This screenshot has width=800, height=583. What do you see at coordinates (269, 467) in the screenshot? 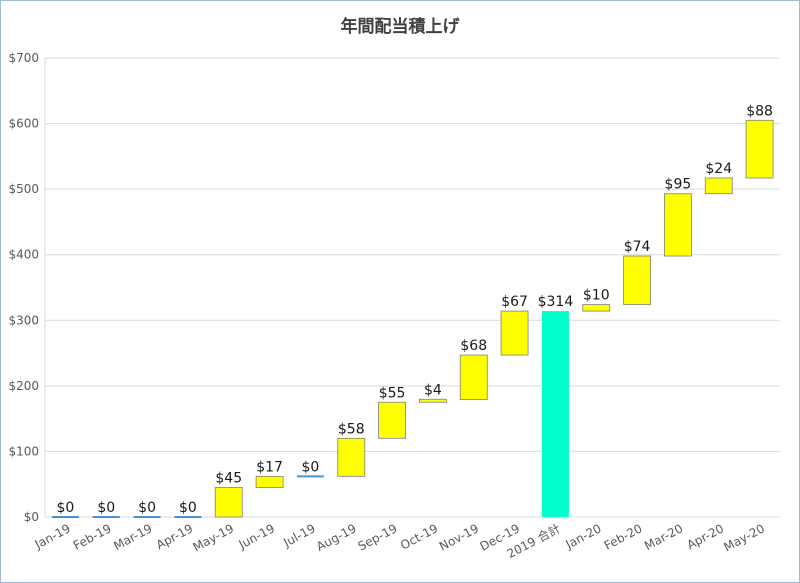
I see `data-label: $17` at bounding box center [269, 467].